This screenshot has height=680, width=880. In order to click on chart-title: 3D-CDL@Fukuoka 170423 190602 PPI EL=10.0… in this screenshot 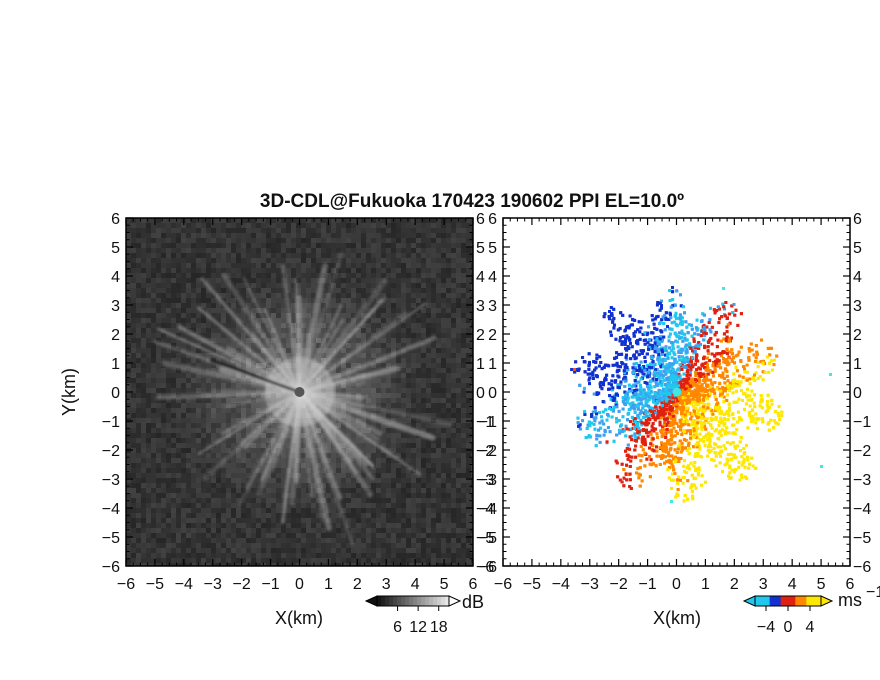, I will do `click(472, 201)`.